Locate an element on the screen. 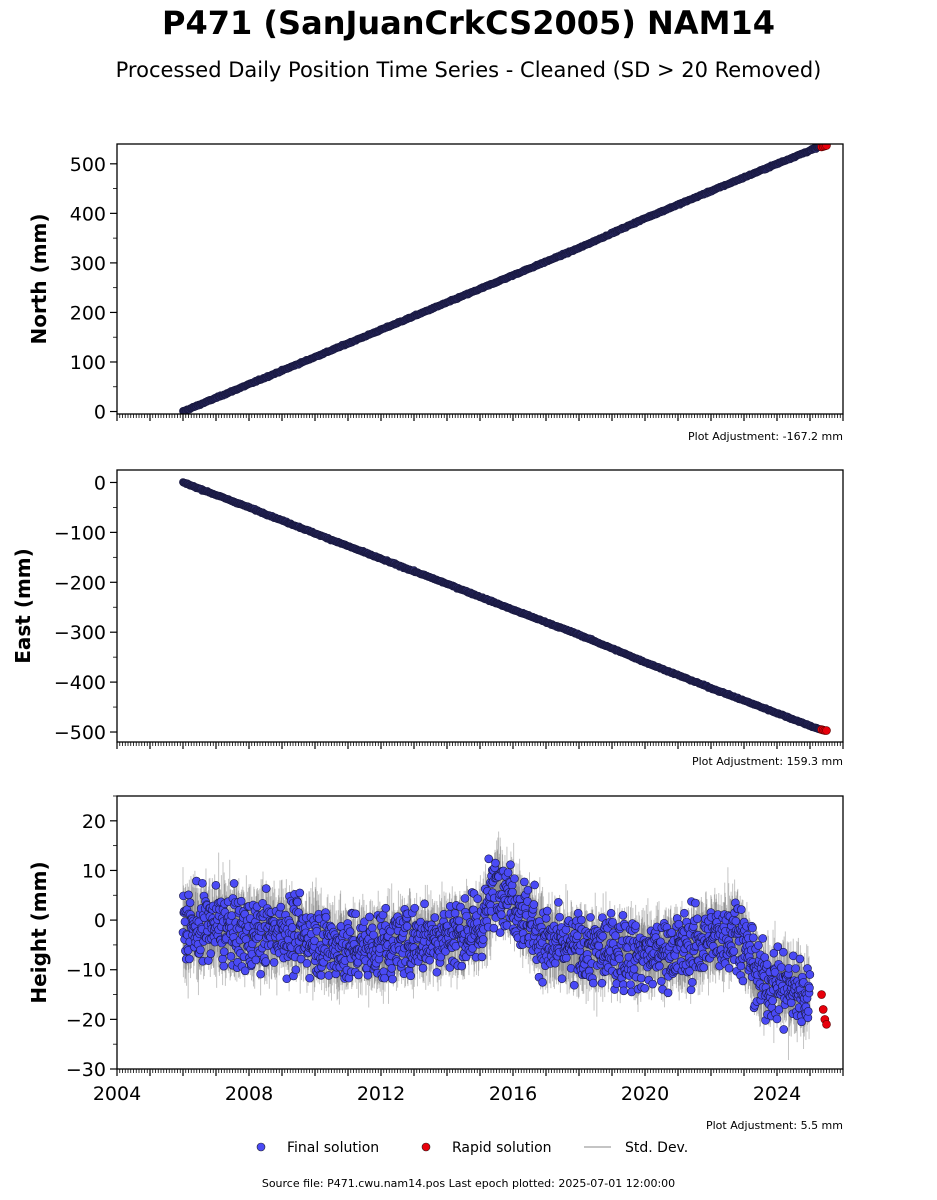 The image size is (937, 1200). y-tick-label: −200 is located at coordinates (80, 583).